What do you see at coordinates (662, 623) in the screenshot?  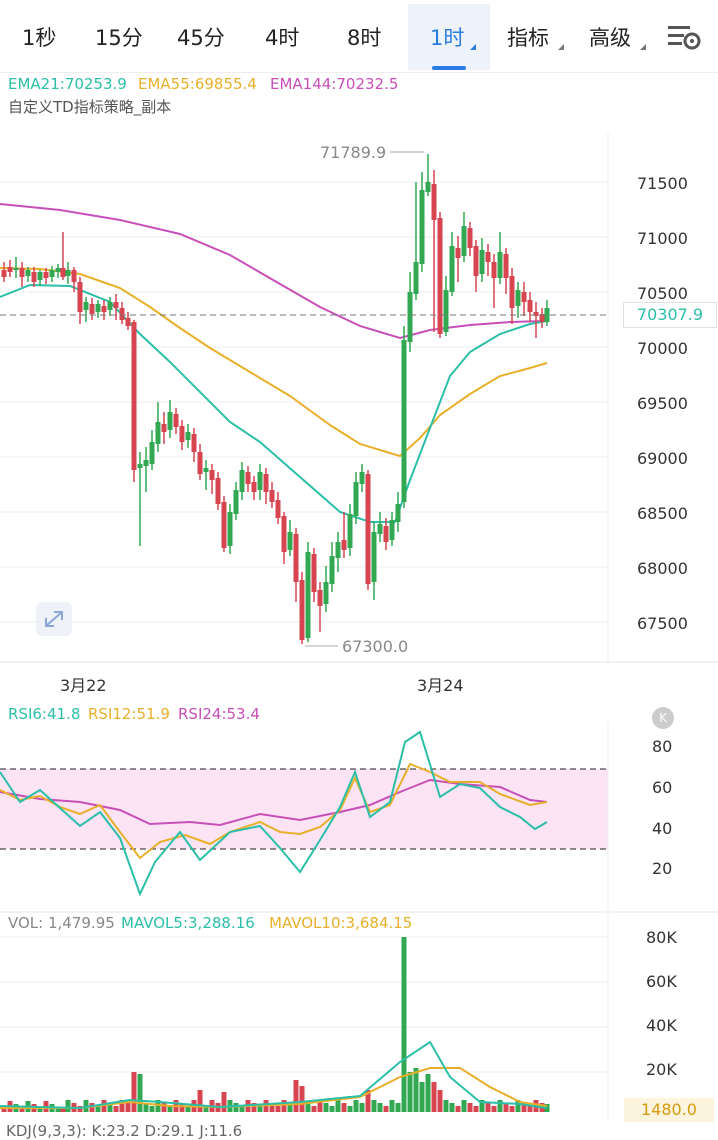 I see `price-tick-67500: 67500` at bounding box center [662, 623].